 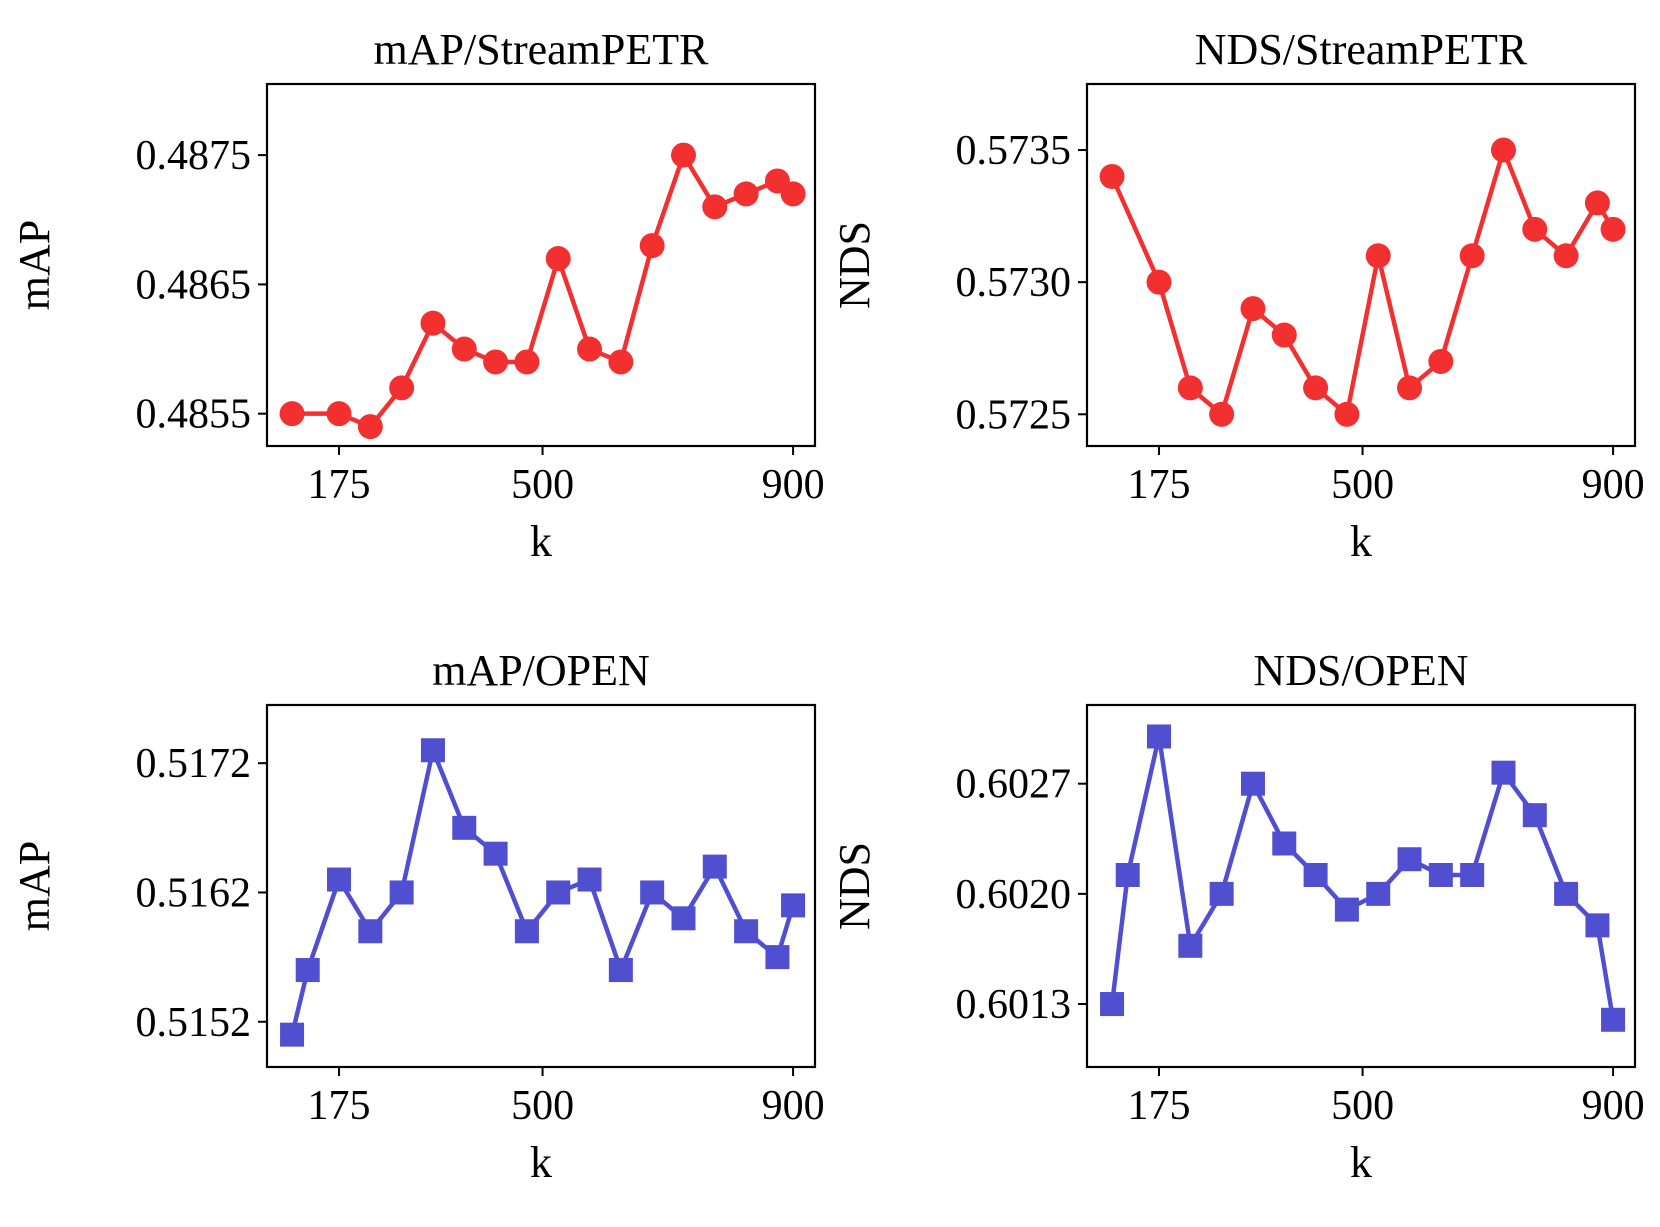 I want to click on y-tick-label: 0.4875, so click(x=194, y=156).